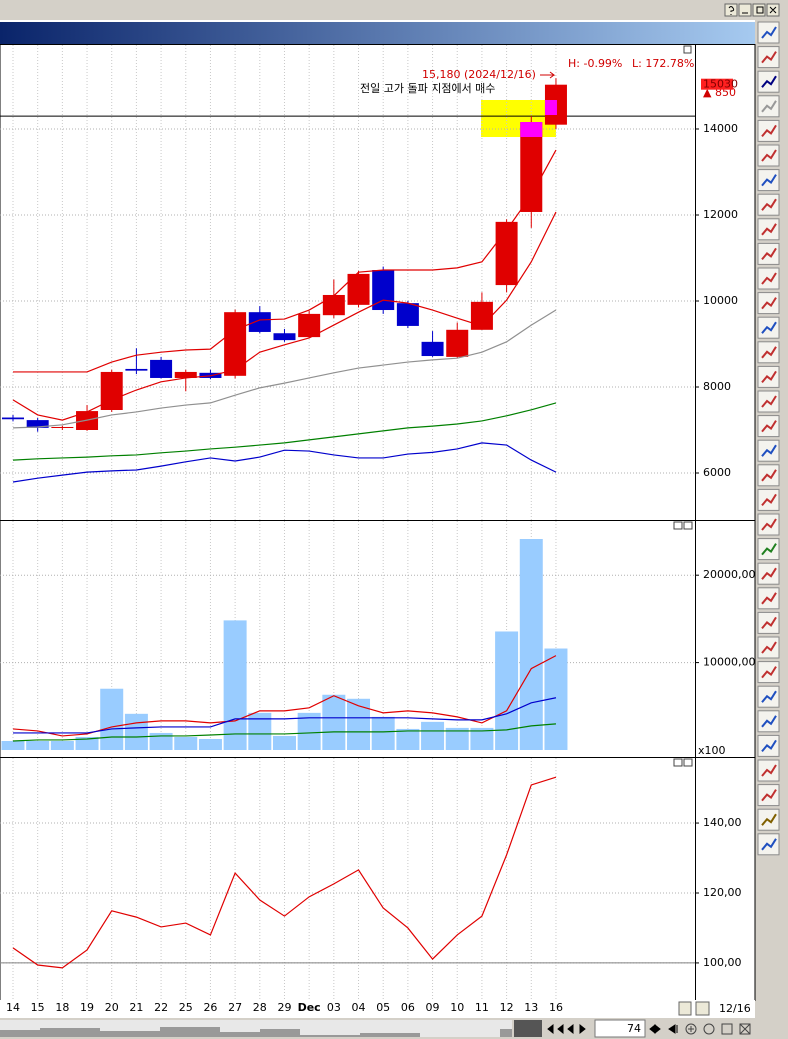 This screenshot has height=1039, width=788. Describe the element at coordinates (768, 438) in the screenshot. I see `toolbar-icons` at that location.